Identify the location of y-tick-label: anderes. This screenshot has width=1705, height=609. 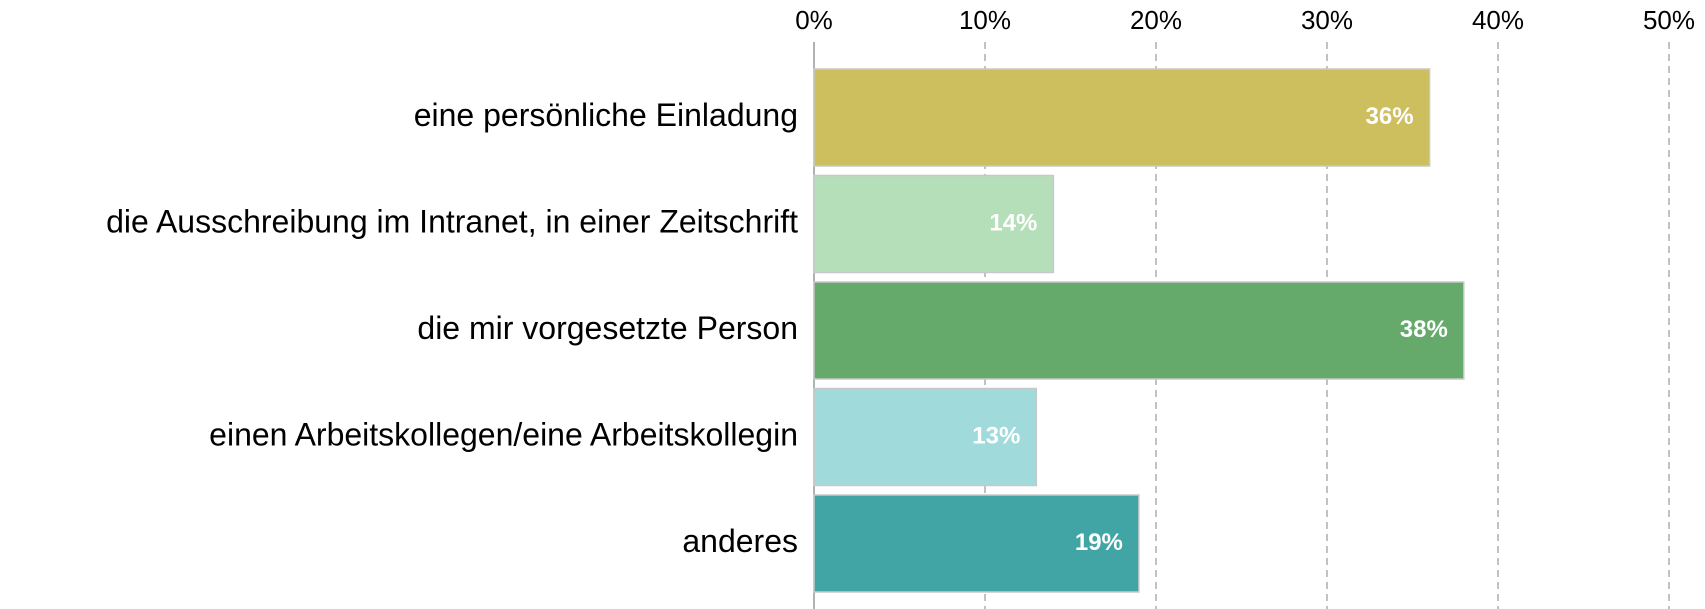
(740, 541).